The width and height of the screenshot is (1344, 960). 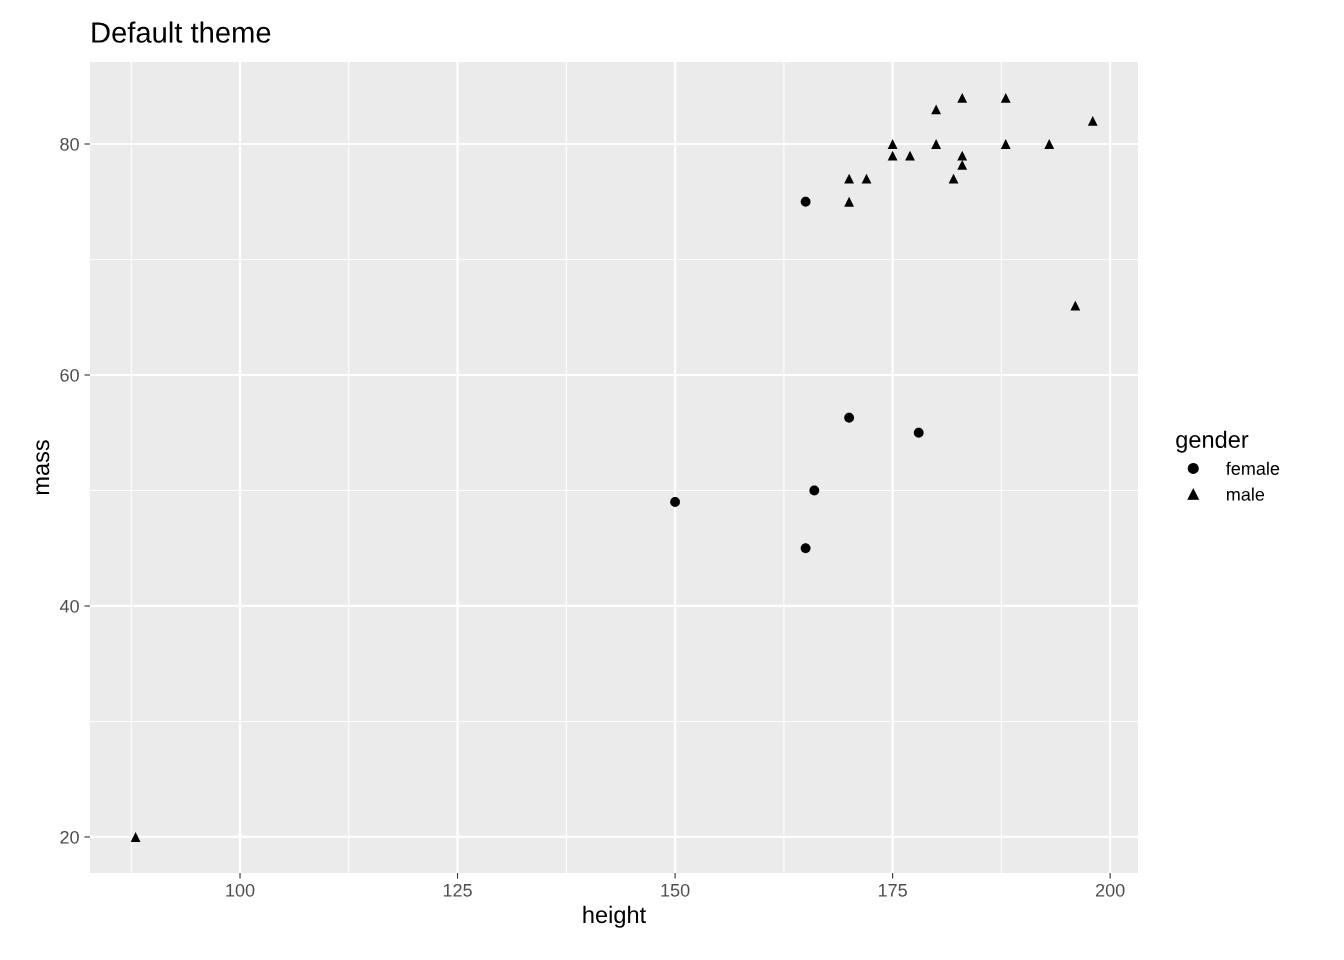 I want to click on y-axis-title: mass, so click(x=43, y=467).